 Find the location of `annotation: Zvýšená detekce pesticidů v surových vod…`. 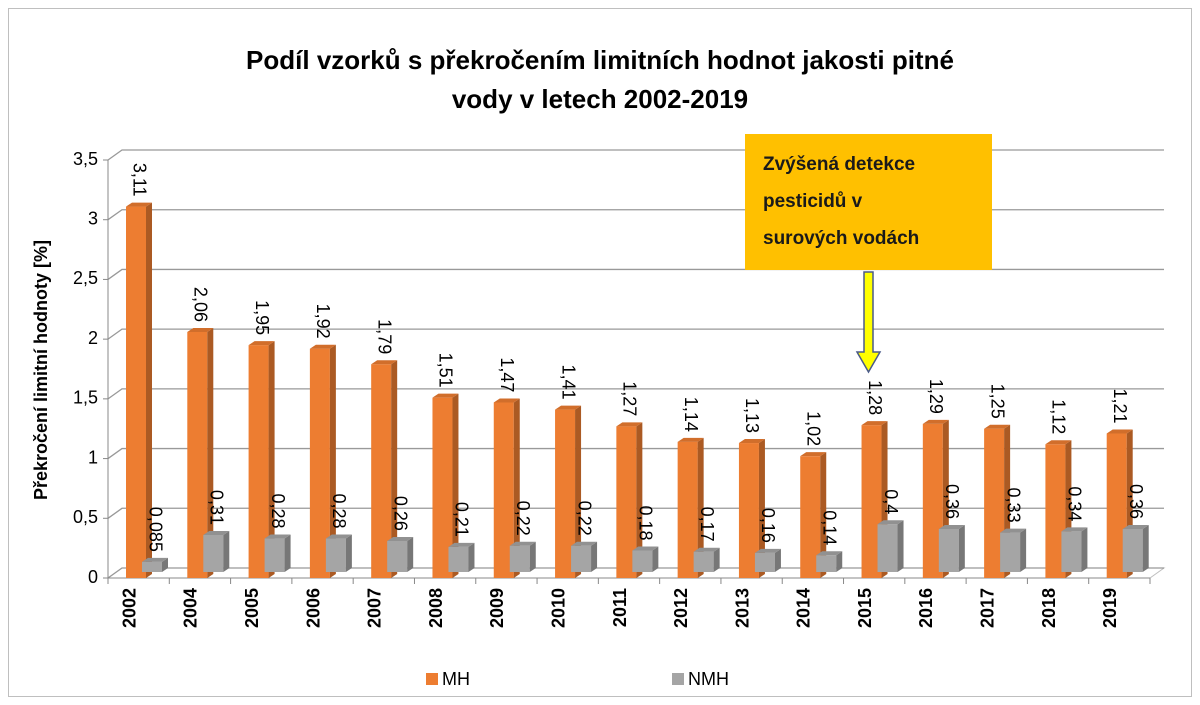

annotation: Zvýšená detekce pesticidů v surových vod… is located at coordinates (868, 254).